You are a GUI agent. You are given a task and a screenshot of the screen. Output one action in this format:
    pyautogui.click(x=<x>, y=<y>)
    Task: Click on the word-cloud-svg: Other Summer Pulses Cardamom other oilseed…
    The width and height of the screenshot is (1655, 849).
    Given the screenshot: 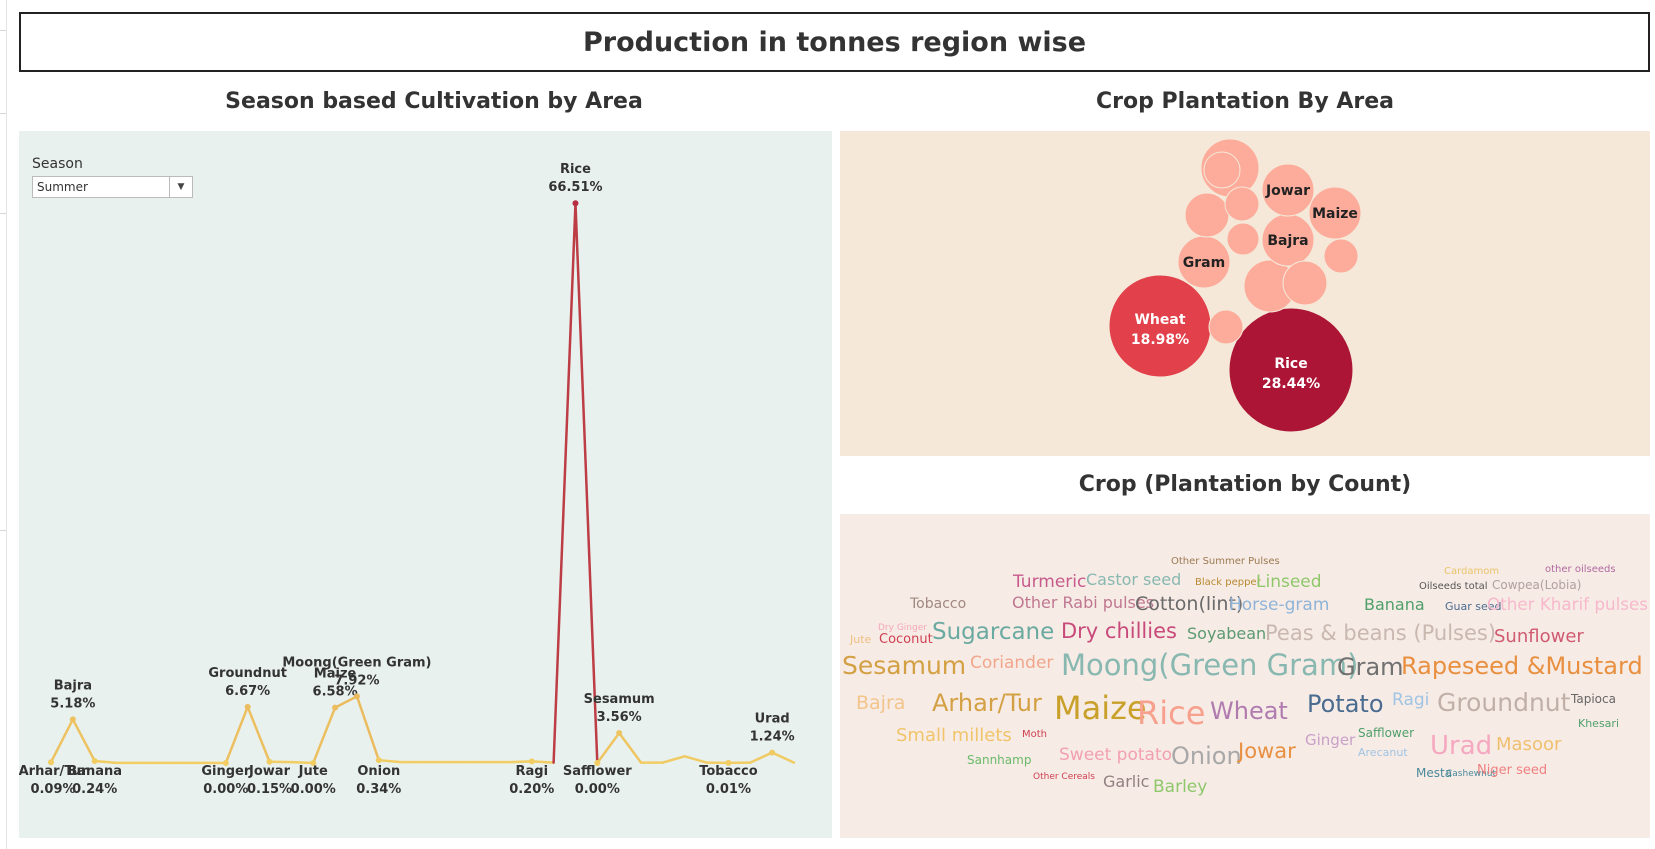 What is the action you would take?
    pyautogui.click(x=1245, y=676)
    